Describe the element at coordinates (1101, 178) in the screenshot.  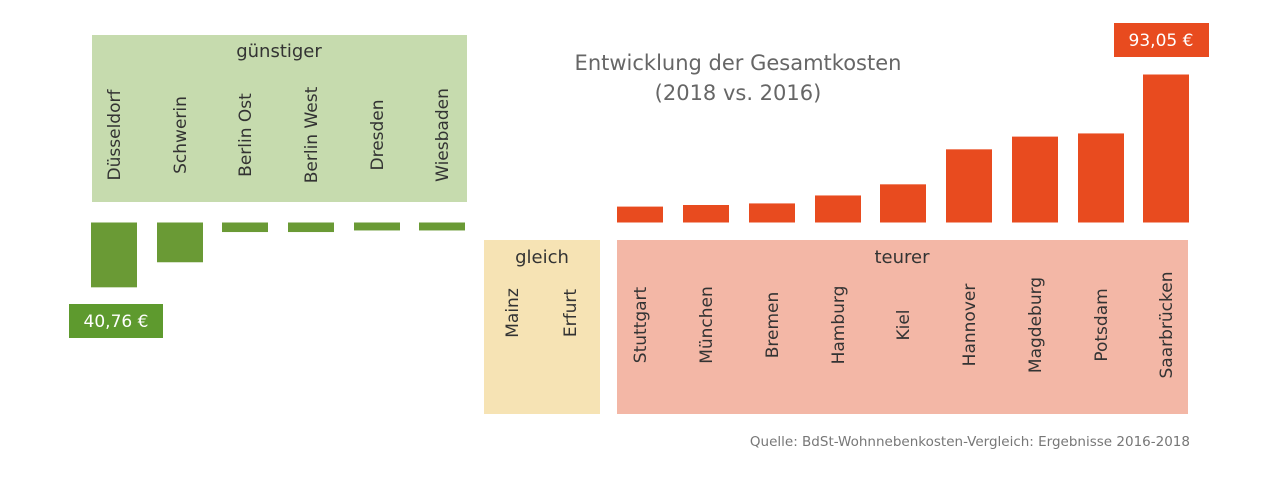
I see `bar-potsdam` at that location.